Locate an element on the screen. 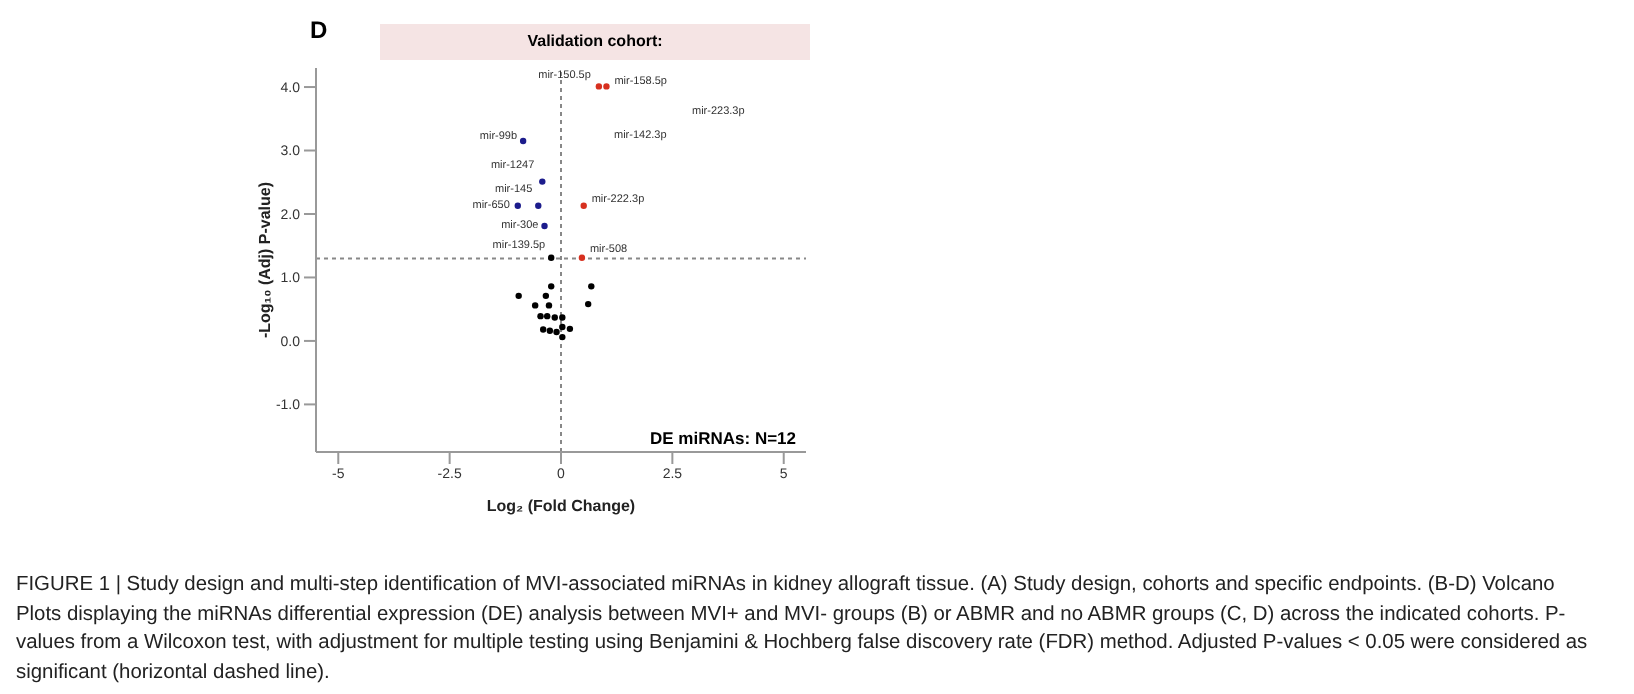  text: D is located at coordinates (319, 30).